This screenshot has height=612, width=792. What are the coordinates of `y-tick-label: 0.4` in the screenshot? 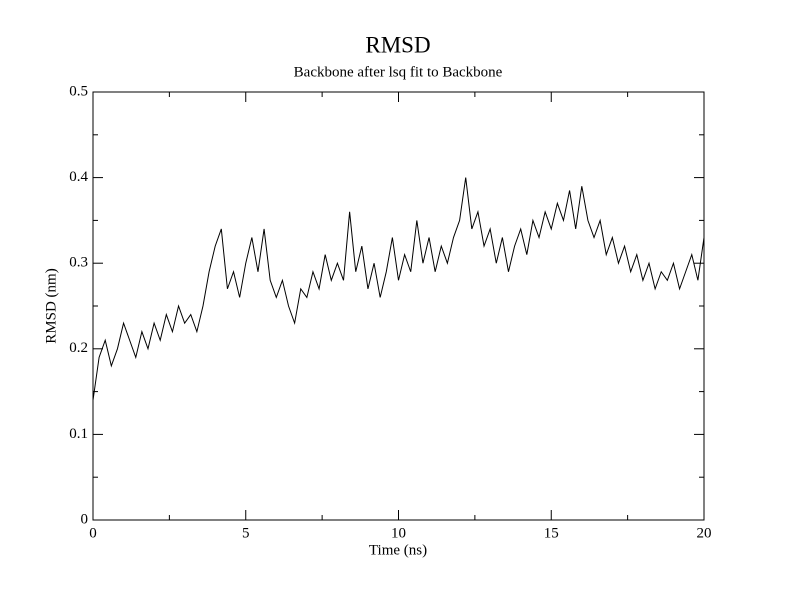 It's located at (78, 177).